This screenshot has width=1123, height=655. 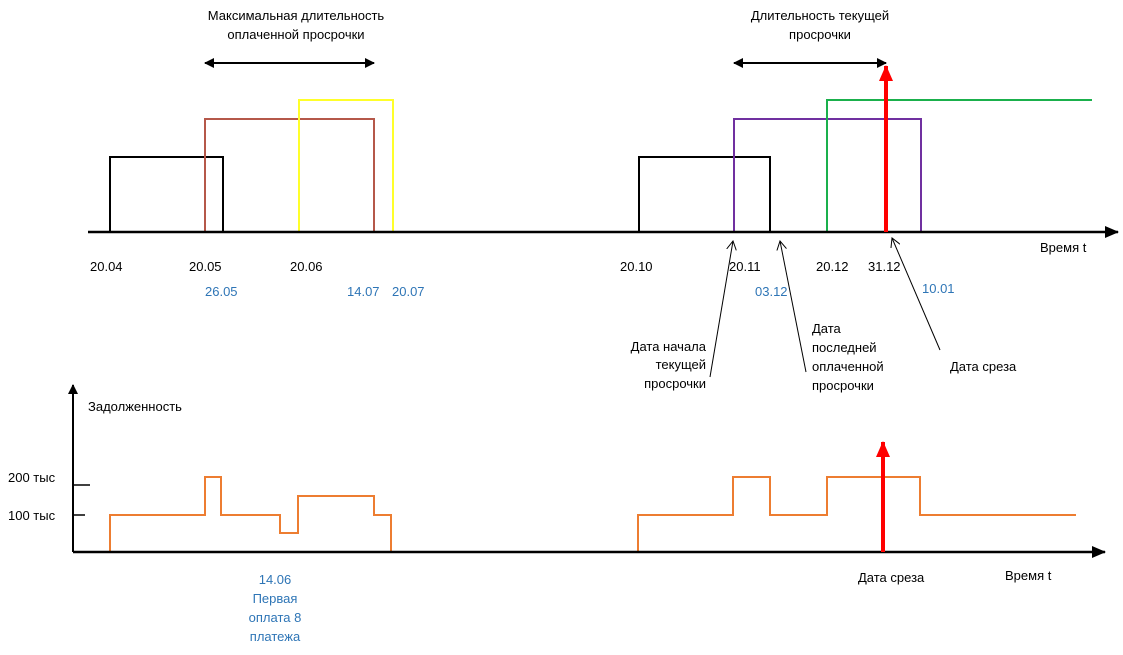 What do you see at coordinates (843, 385) in the screenshot?
I see `callout-last-paid-line4: просрочки` at bounding box center [843, 385].